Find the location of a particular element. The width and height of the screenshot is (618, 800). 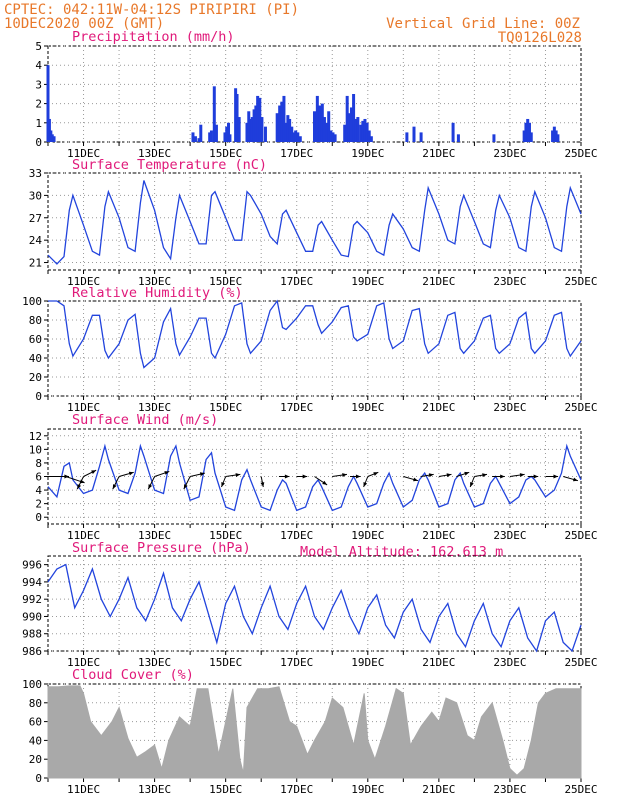

rh-series-line is located at coordinates (315, 334).